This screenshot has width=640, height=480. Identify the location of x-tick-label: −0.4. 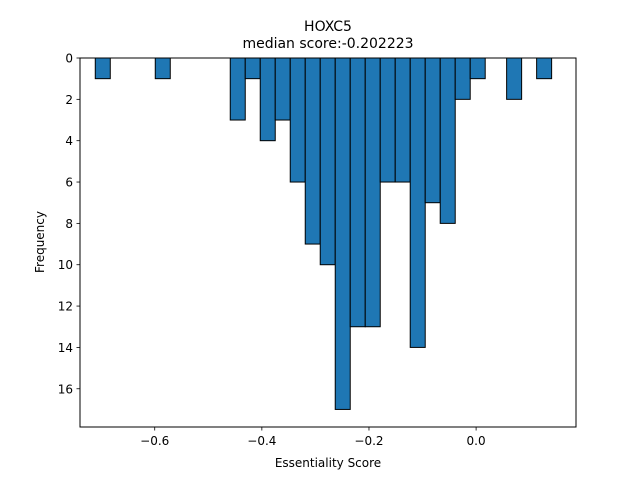
(261, 441).